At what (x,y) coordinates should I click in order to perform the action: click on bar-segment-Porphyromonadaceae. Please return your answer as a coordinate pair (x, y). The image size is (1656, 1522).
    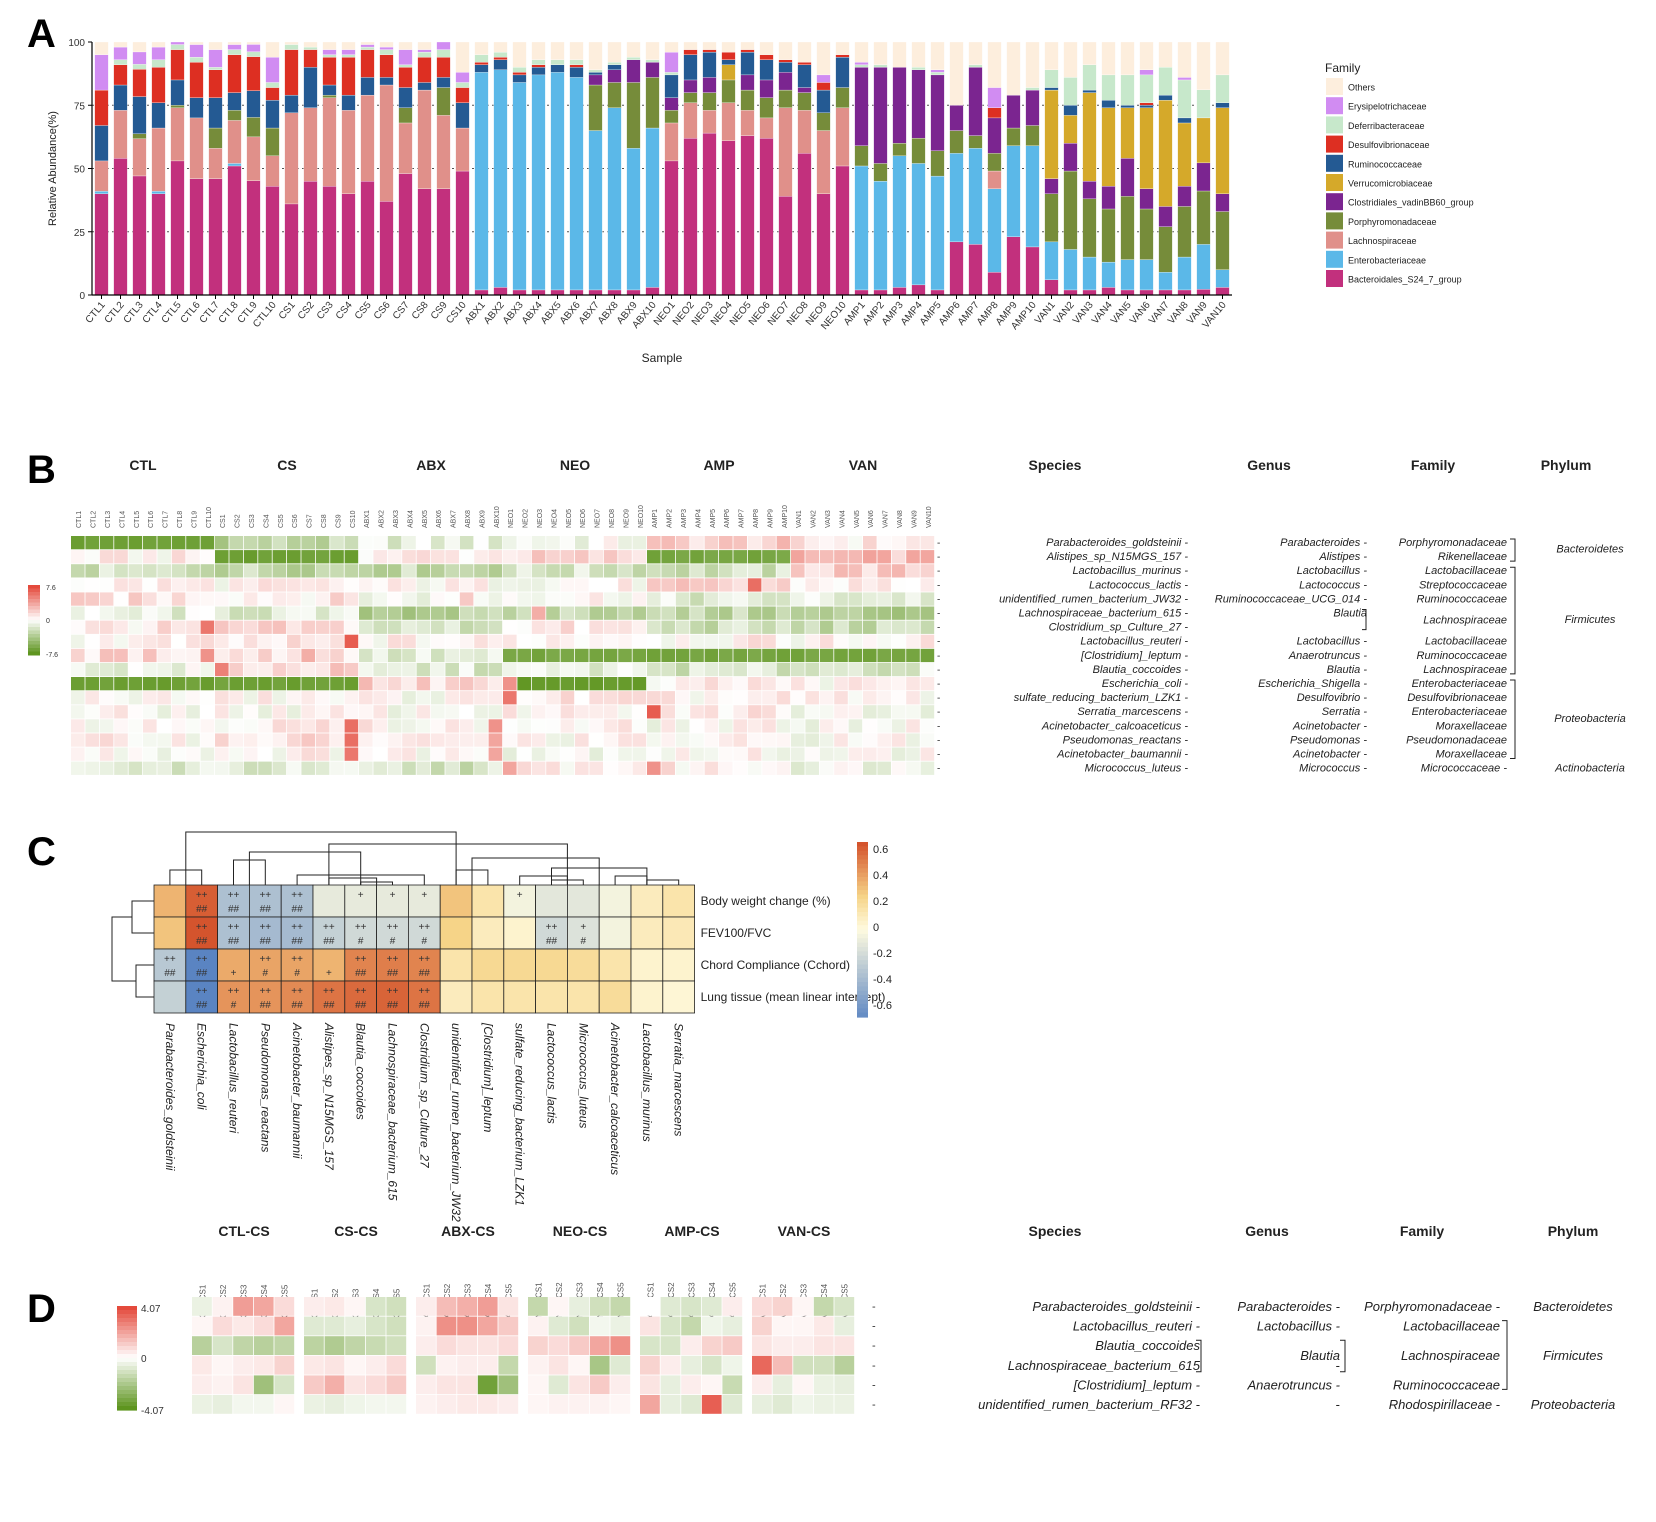
    Looking at the image, I should click on (272, 142).